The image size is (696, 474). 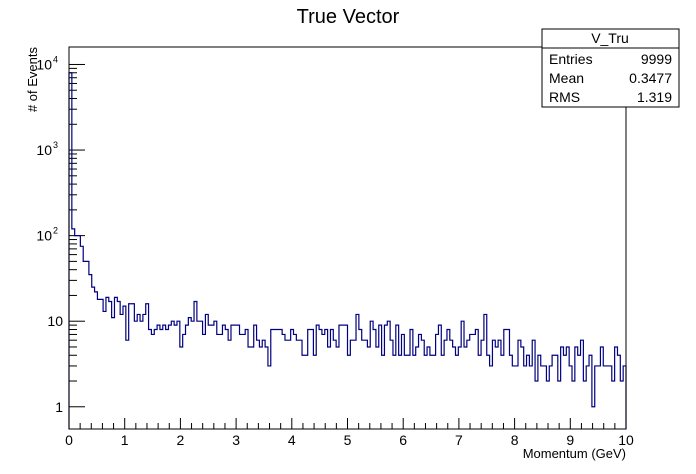 What do you see at coordinates (654, 97) in the screenshot?
I see `stats-rms-value: 1.319` at bounding box center [654, 97].